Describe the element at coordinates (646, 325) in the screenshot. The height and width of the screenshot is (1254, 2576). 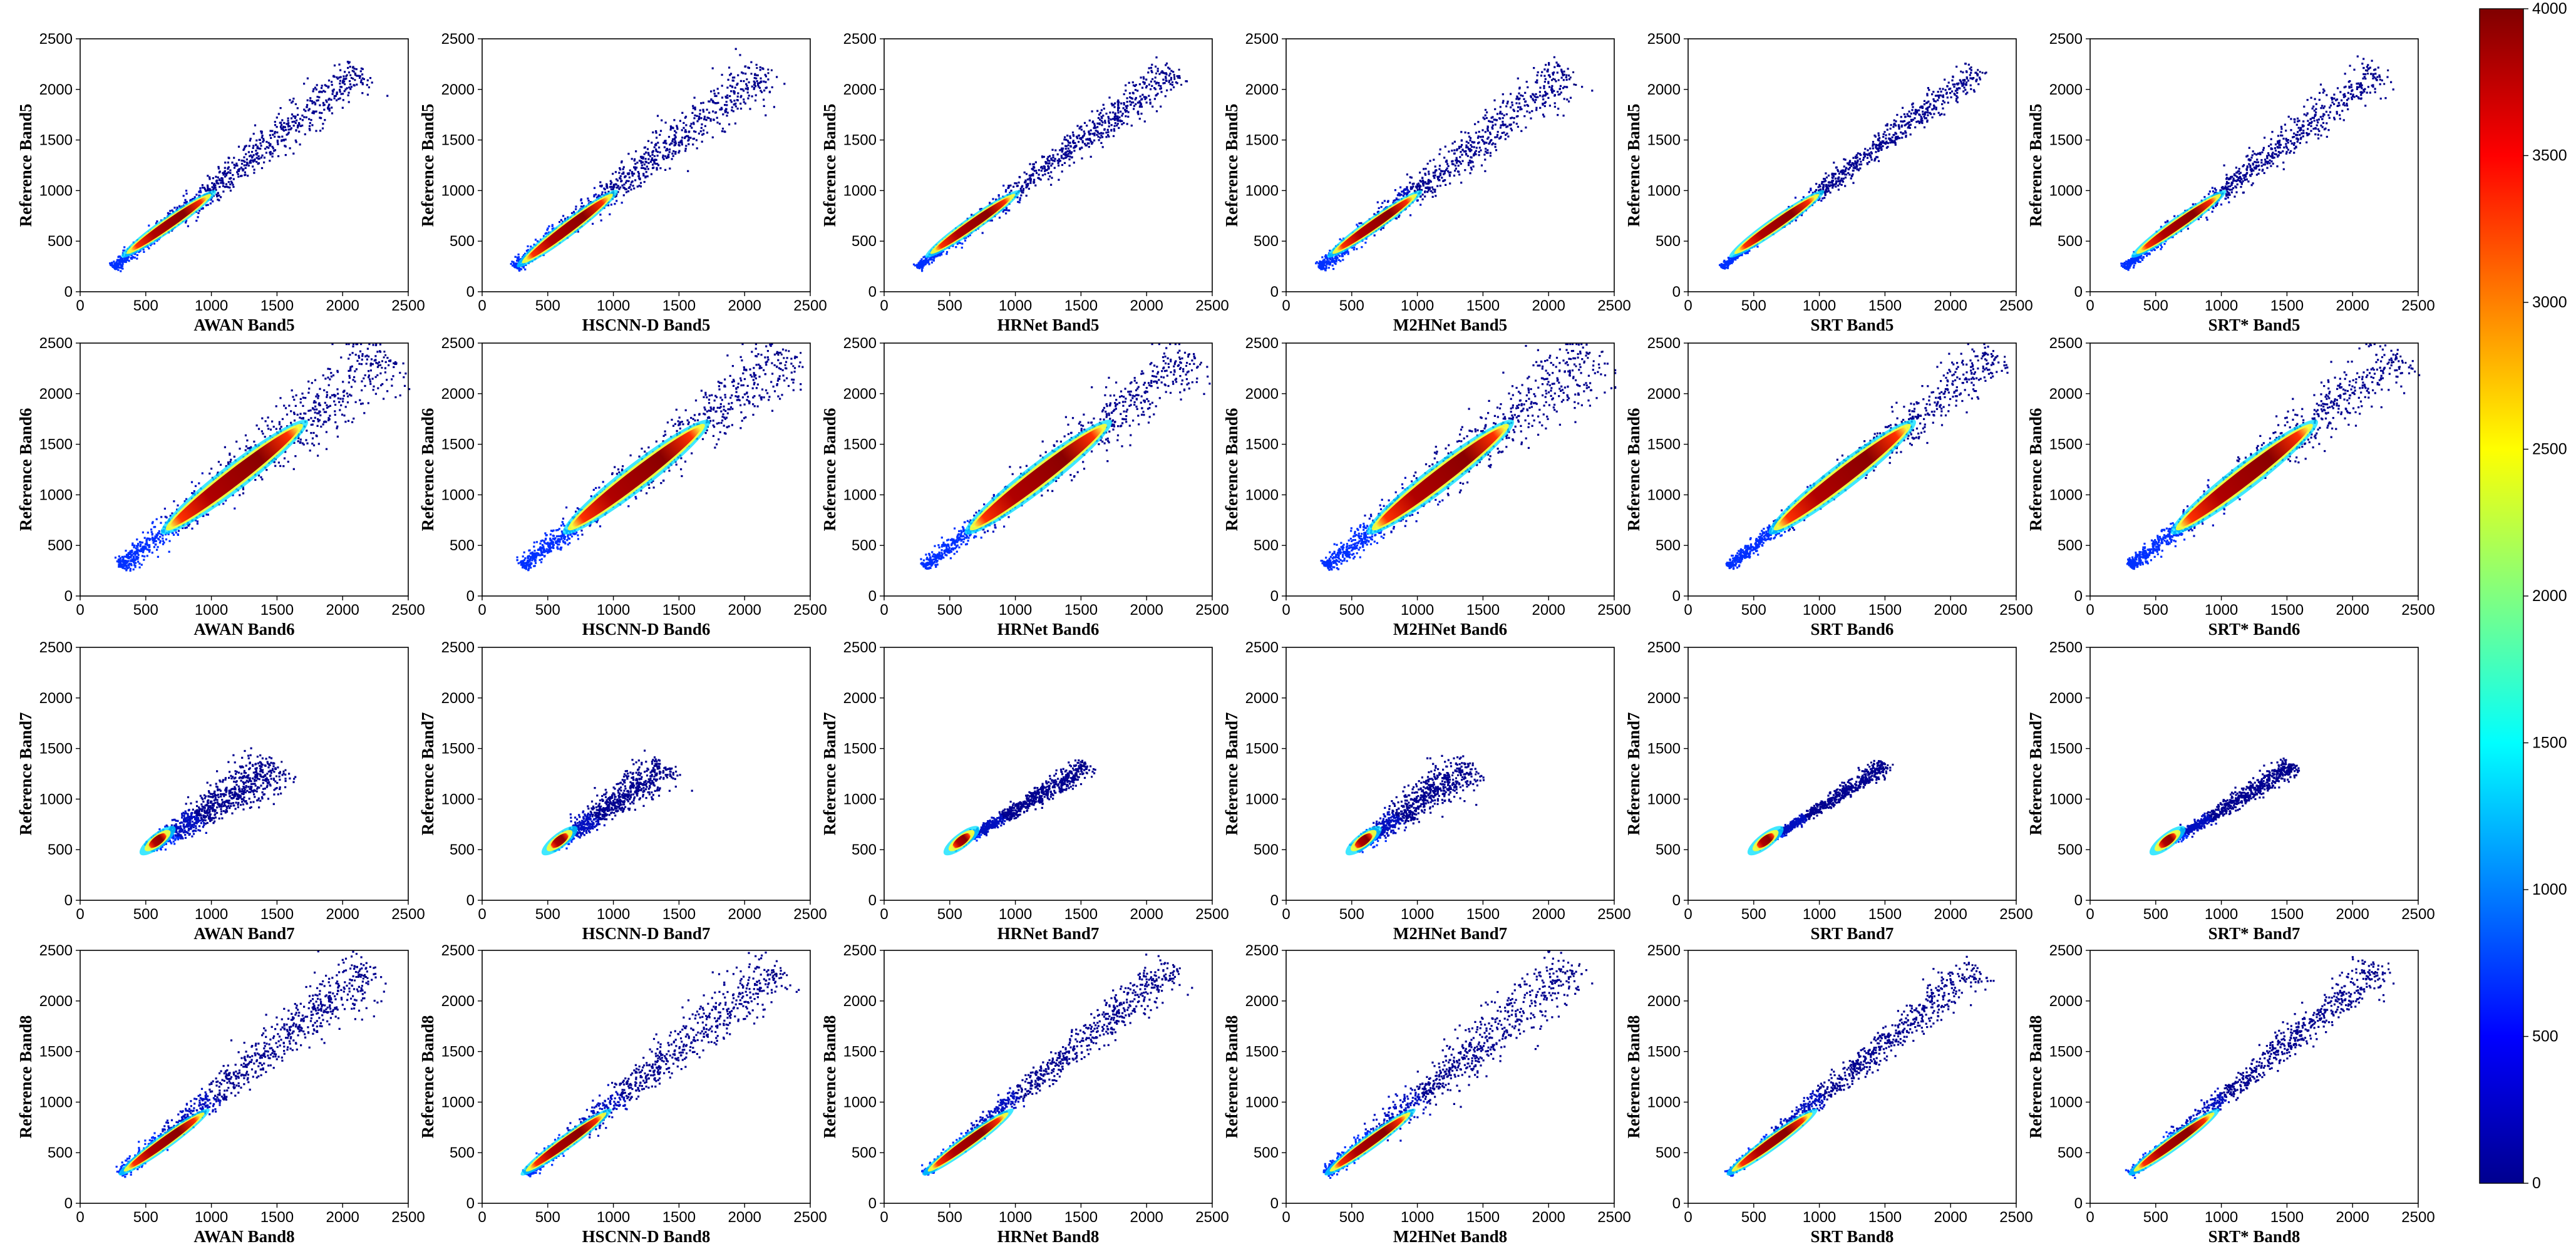
I see `x-axis-title: HSCNN-D Band5` at that location.